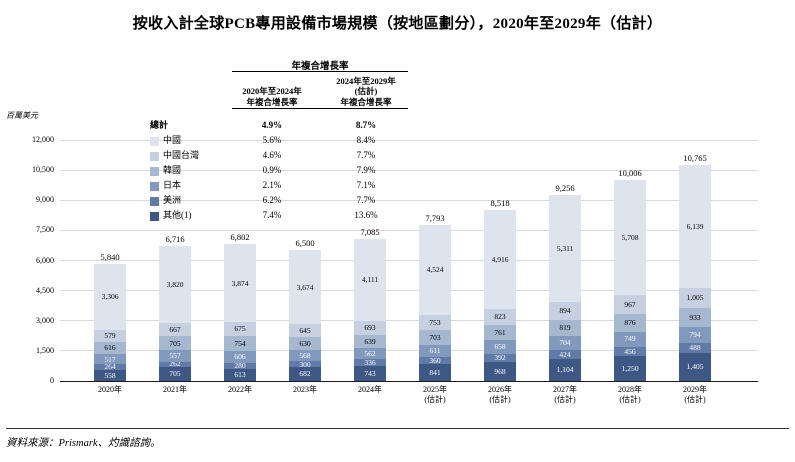 The image size is (795, 462). I want to click on bar-segment-value: 558, so click(110, 375).